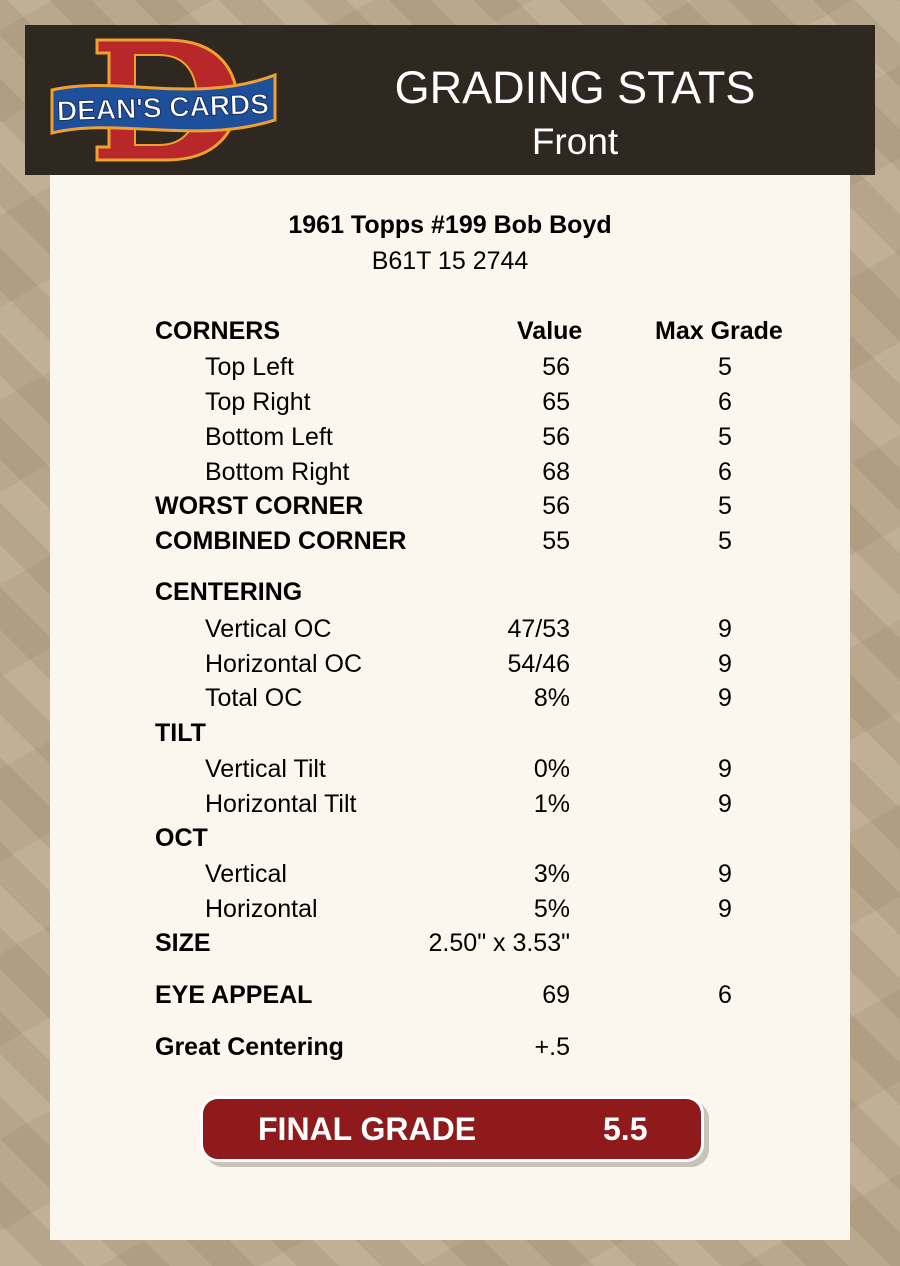  What do you see at coordinates (499, 943) in the screenshot?
I see `stat-value: 2.50" x 3.53"` at bounding box center [499, 943].